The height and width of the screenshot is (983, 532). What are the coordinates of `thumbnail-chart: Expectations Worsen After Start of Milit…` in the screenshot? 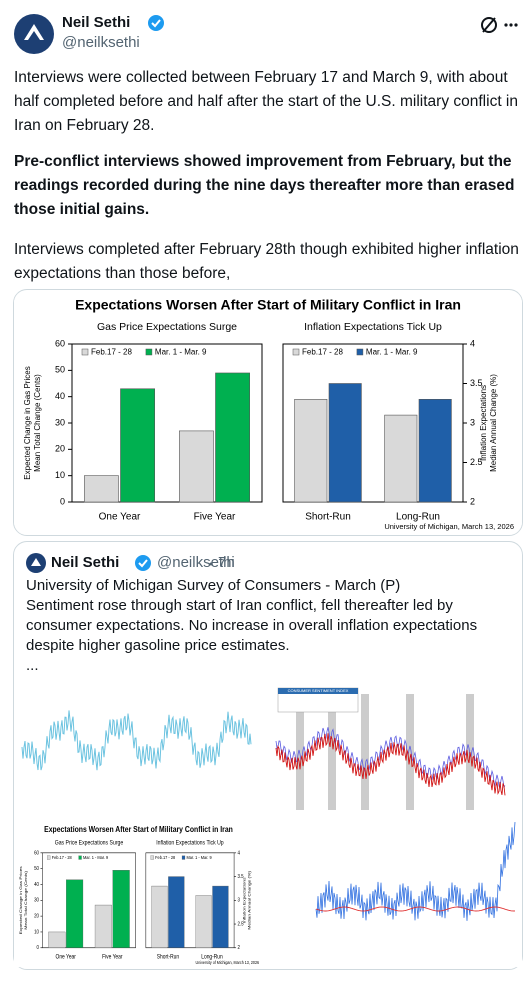 It's located at (138, 894).